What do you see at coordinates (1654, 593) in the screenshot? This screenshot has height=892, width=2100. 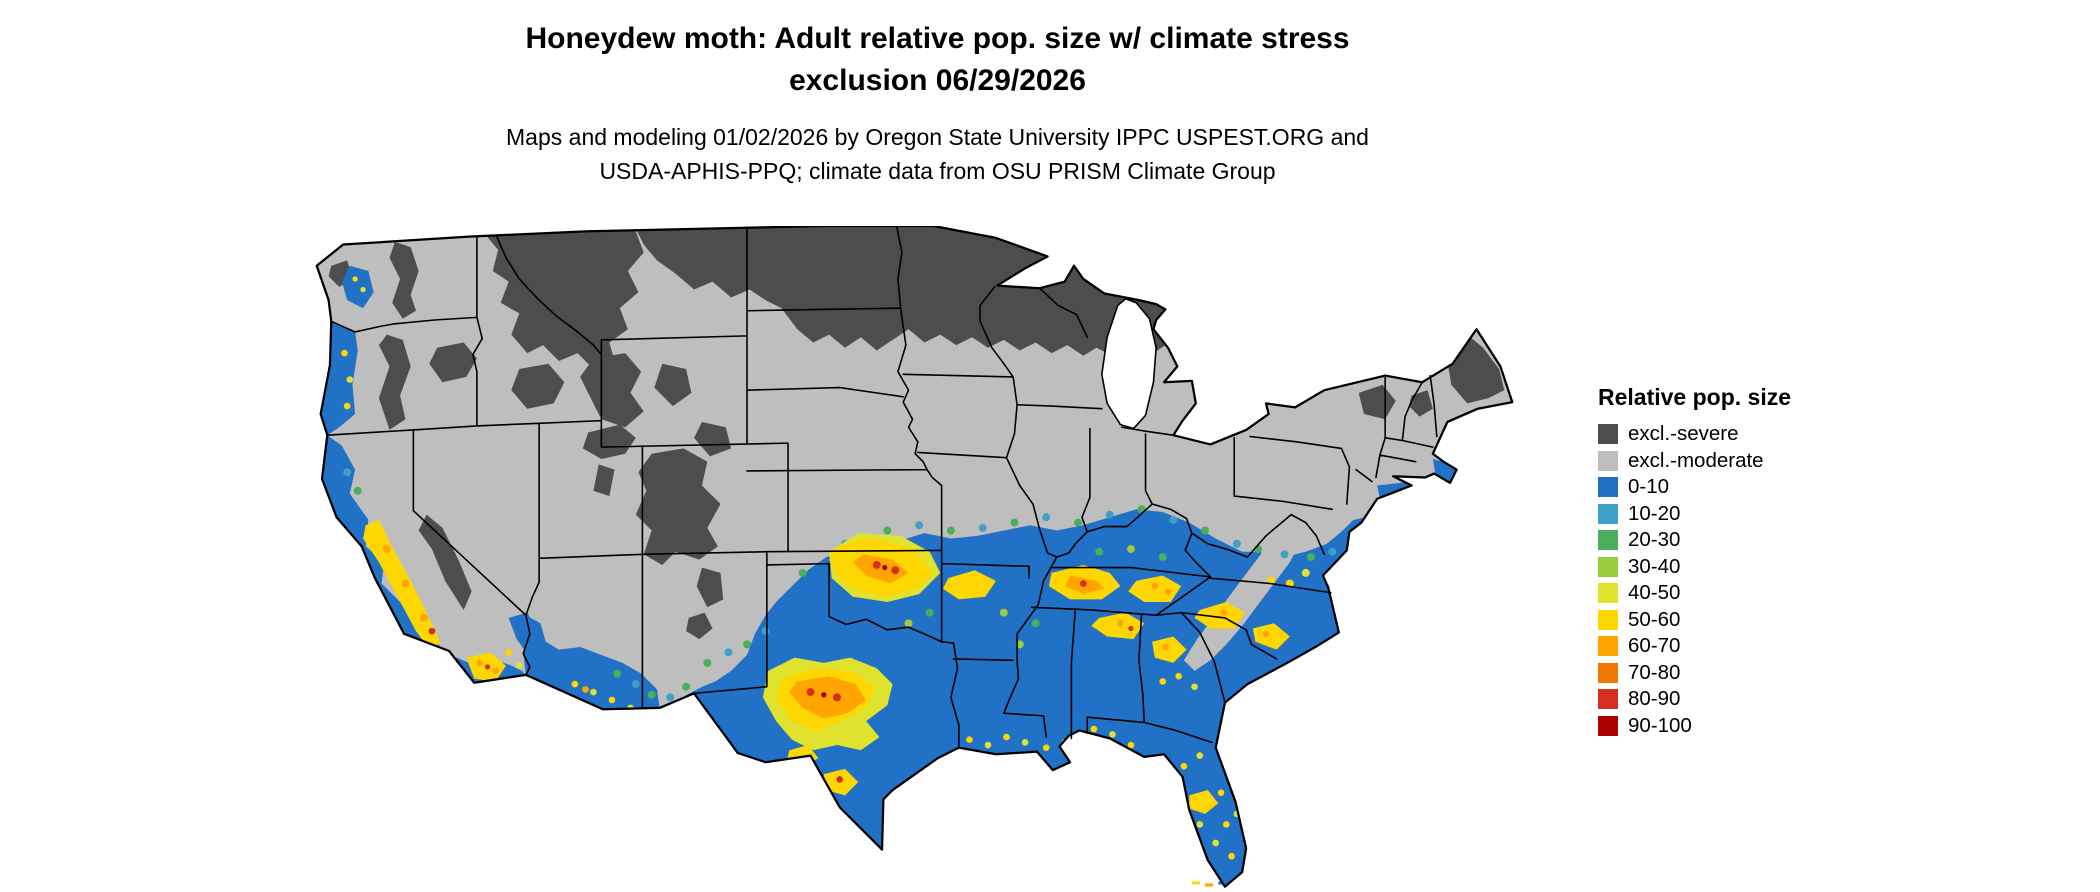 I see `legend-label: 40-50` at bounding box center [1654, 593].